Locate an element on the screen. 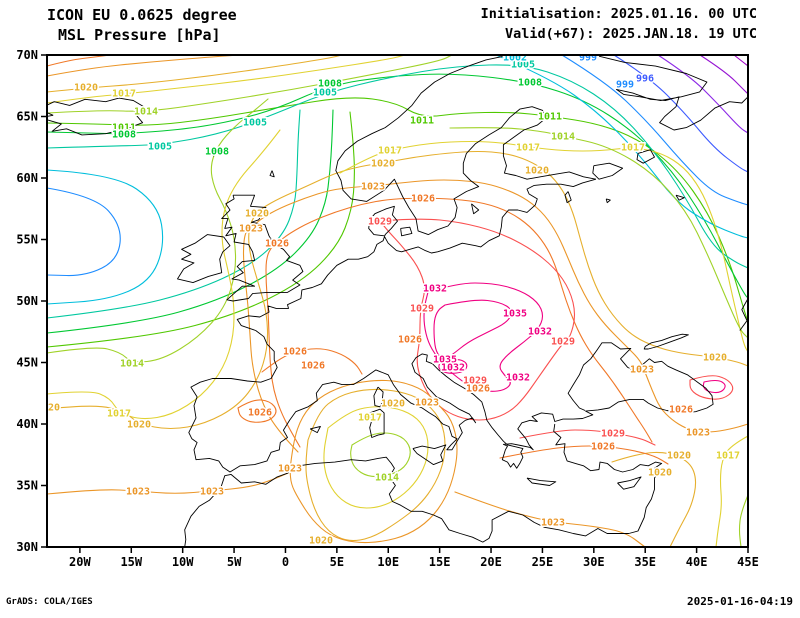 This screenshot has height=618, width=800. x-axis-label: 0 is located at coordinates (285, 562).